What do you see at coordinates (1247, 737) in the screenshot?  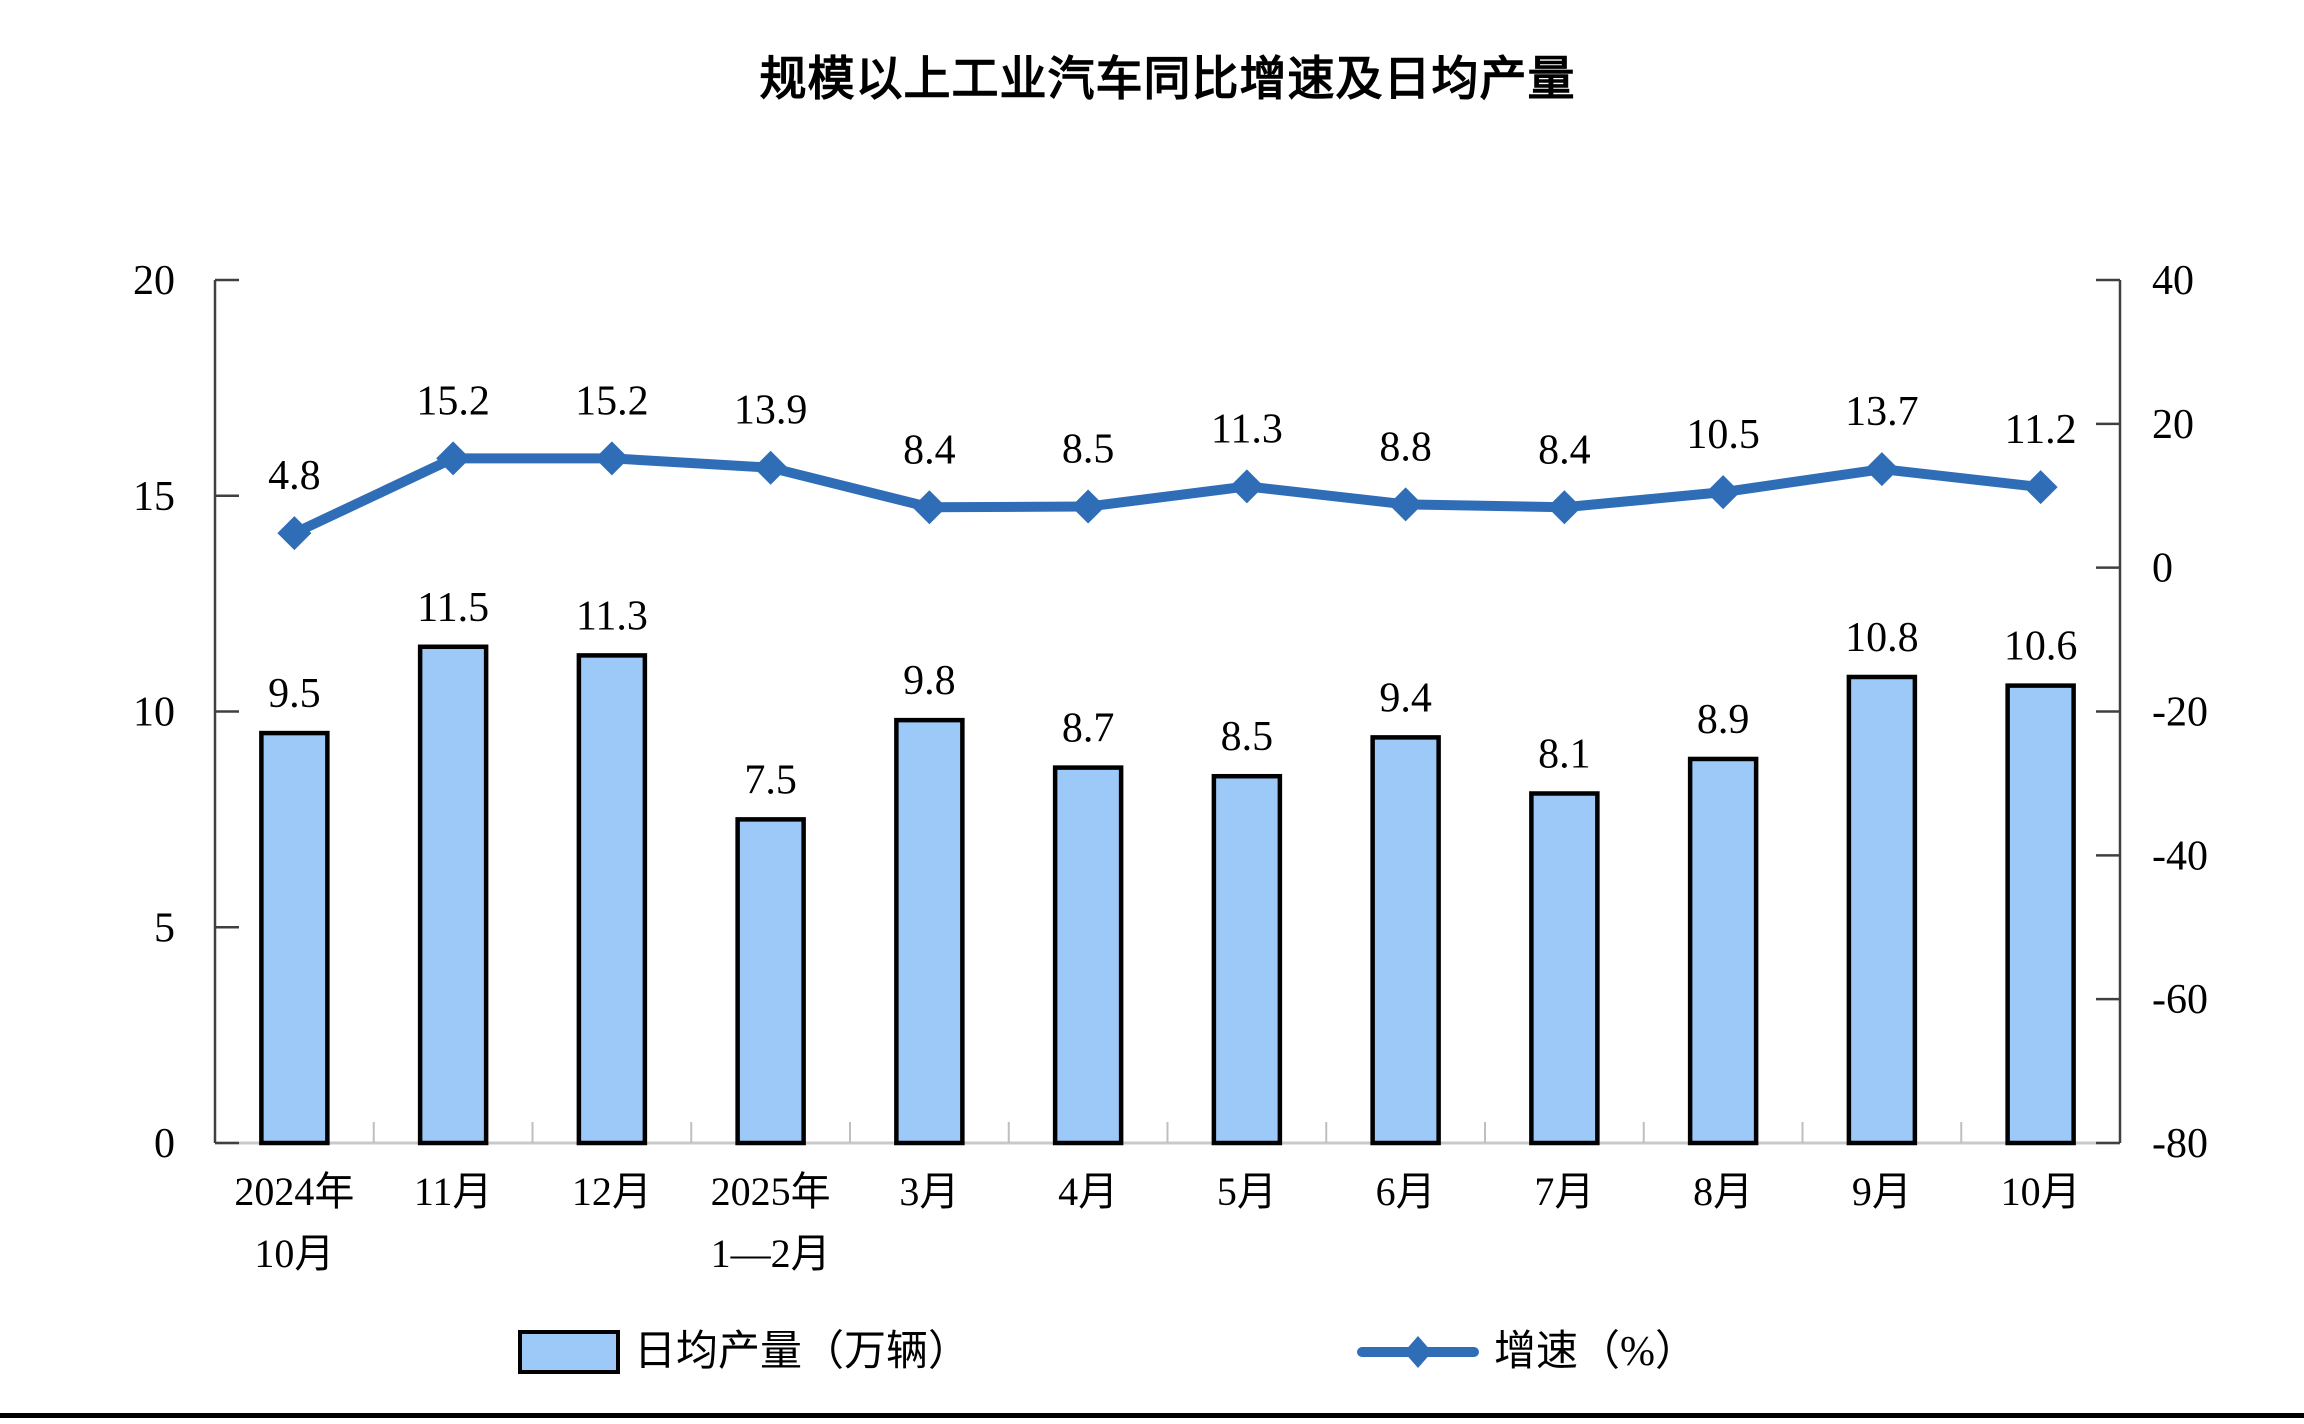 I see `bar-value-label: 8.5` at bounding box center [1247, 737].